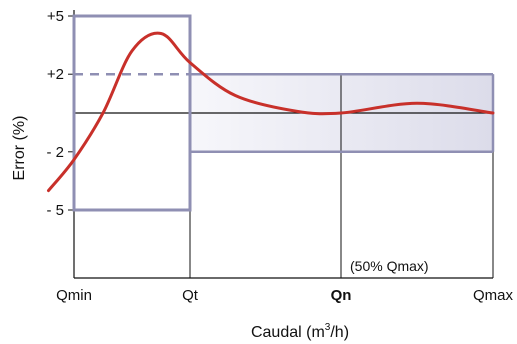 Image resolution: width=517 pixels, height=344 pixels. Describe the element at coordinates (55, 16) in the screenshot. I see `y-tick-label: +5` at that location.